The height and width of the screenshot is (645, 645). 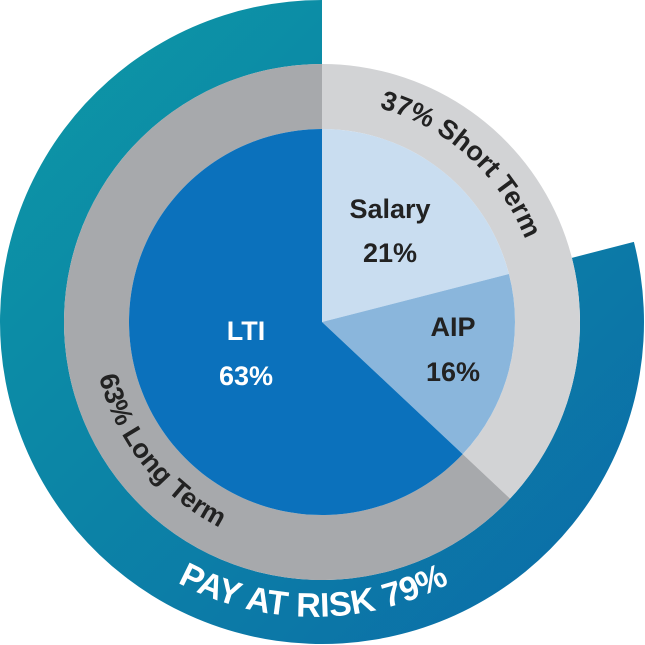 I want to click on lti-label: LTI, so click(x=246, y=331).